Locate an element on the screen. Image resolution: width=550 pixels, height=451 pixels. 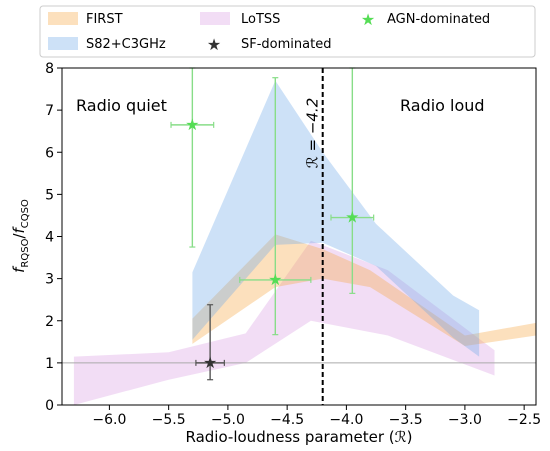
x-tick-label: −5.0 is located at coordinates (228, 420).